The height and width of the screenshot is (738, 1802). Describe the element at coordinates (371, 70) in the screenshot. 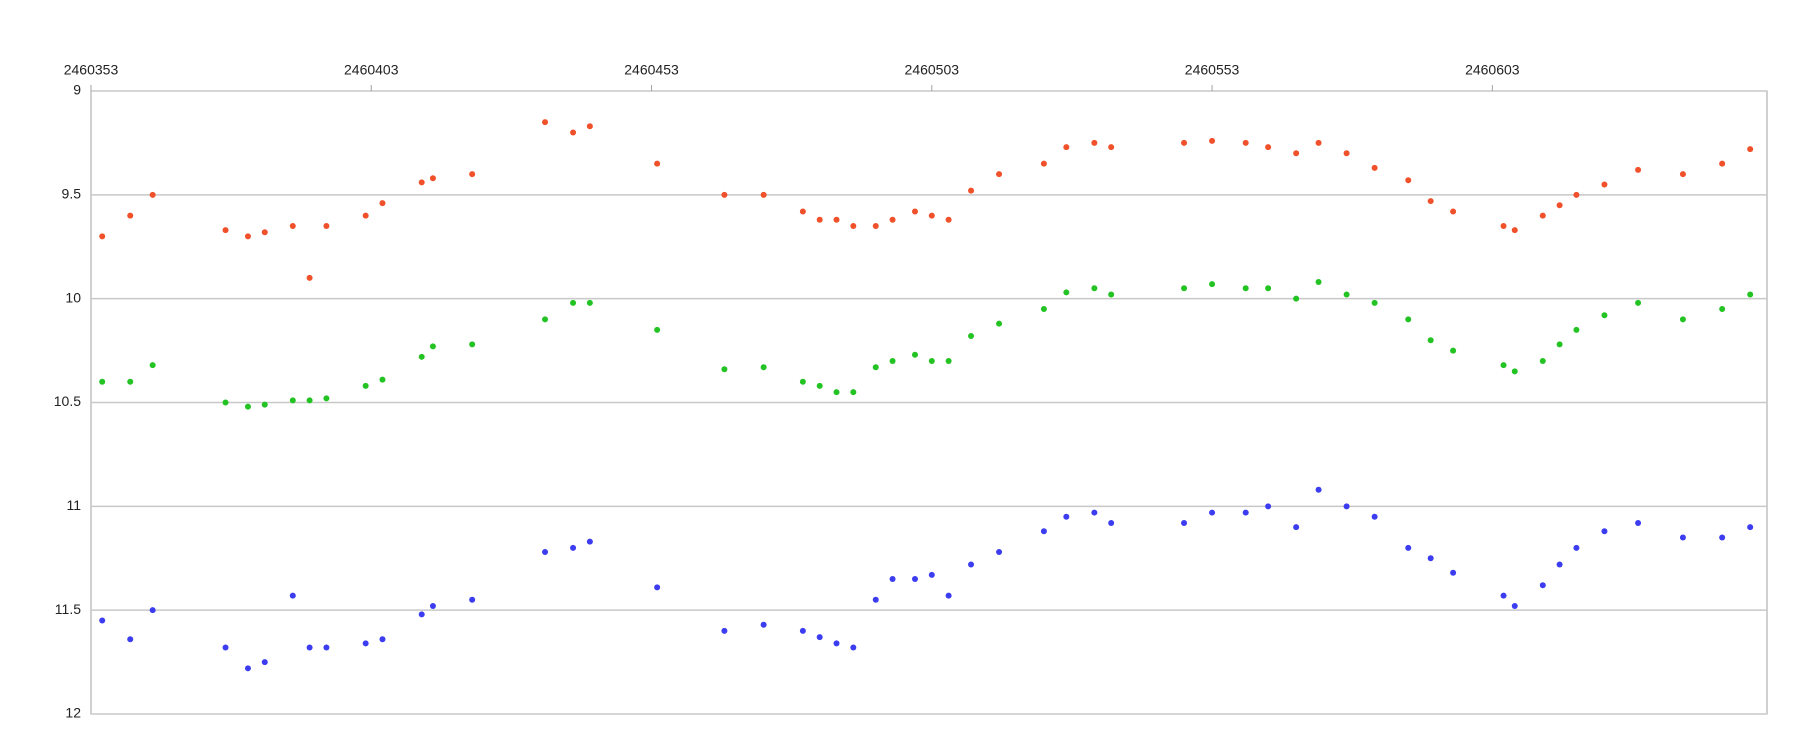

I see `x-tick-label: 2460403` at that location.